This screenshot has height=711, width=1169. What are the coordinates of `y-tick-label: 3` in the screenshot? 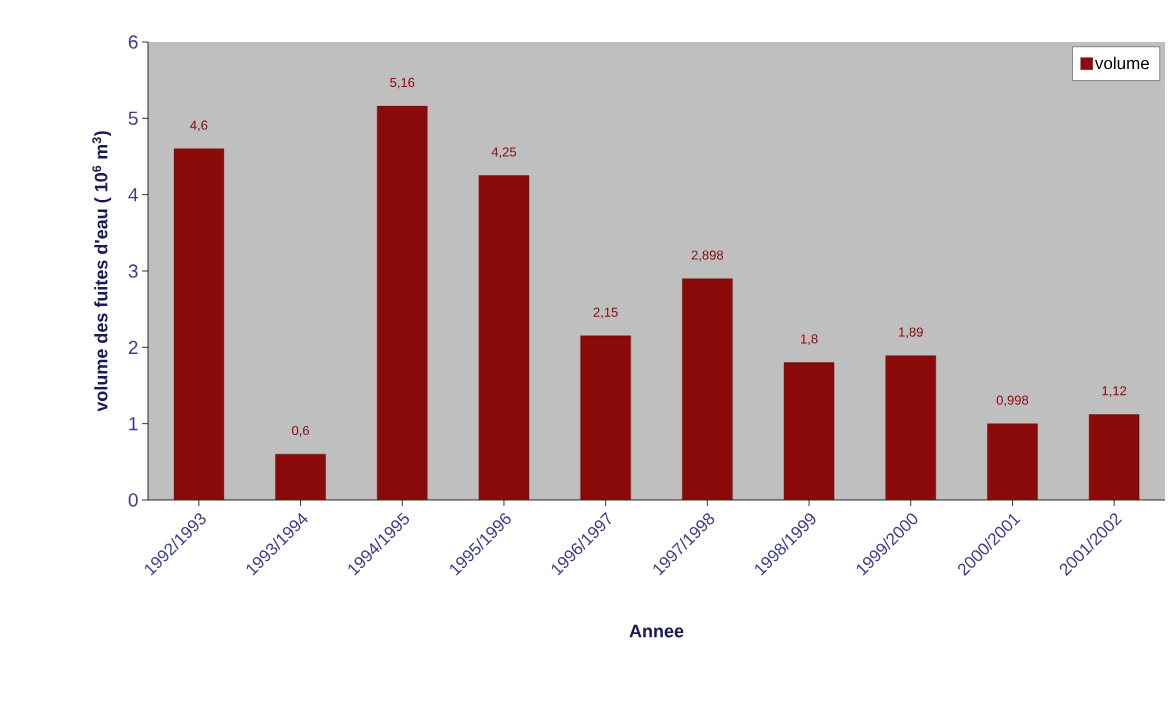 It's located at (133, 271).